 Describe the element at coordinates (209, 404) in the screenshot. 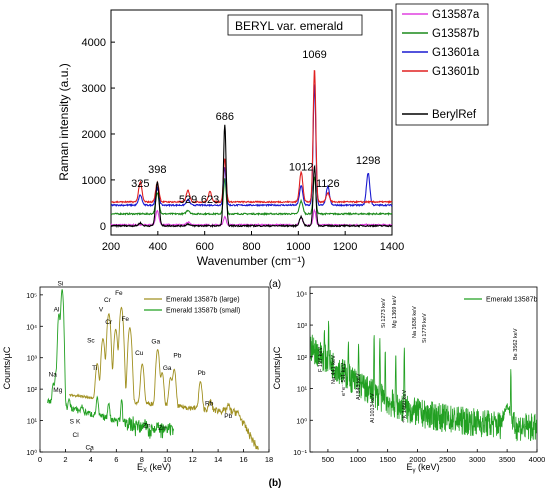

I see `panel-b-left-element-label: Rb` at that location.